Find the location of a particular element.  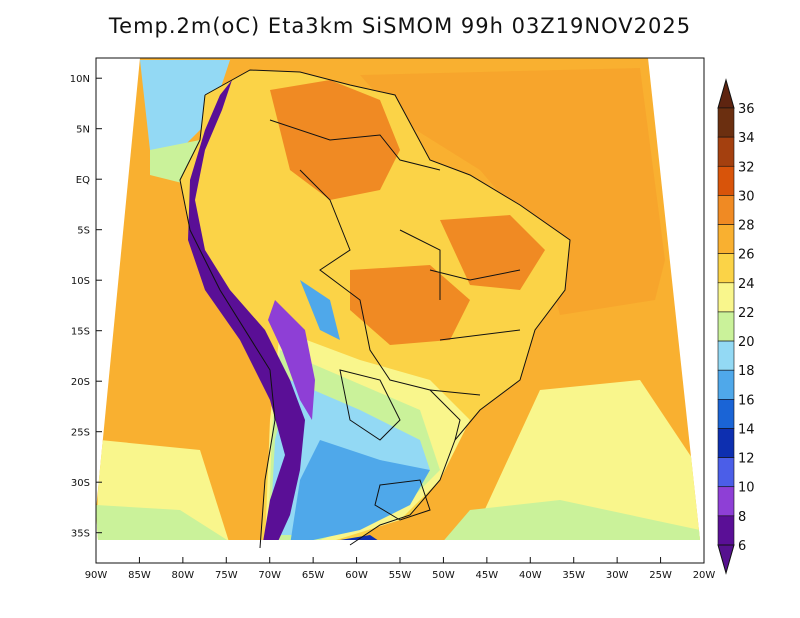

lat-label: 10S is located at coordinates (80, 281).